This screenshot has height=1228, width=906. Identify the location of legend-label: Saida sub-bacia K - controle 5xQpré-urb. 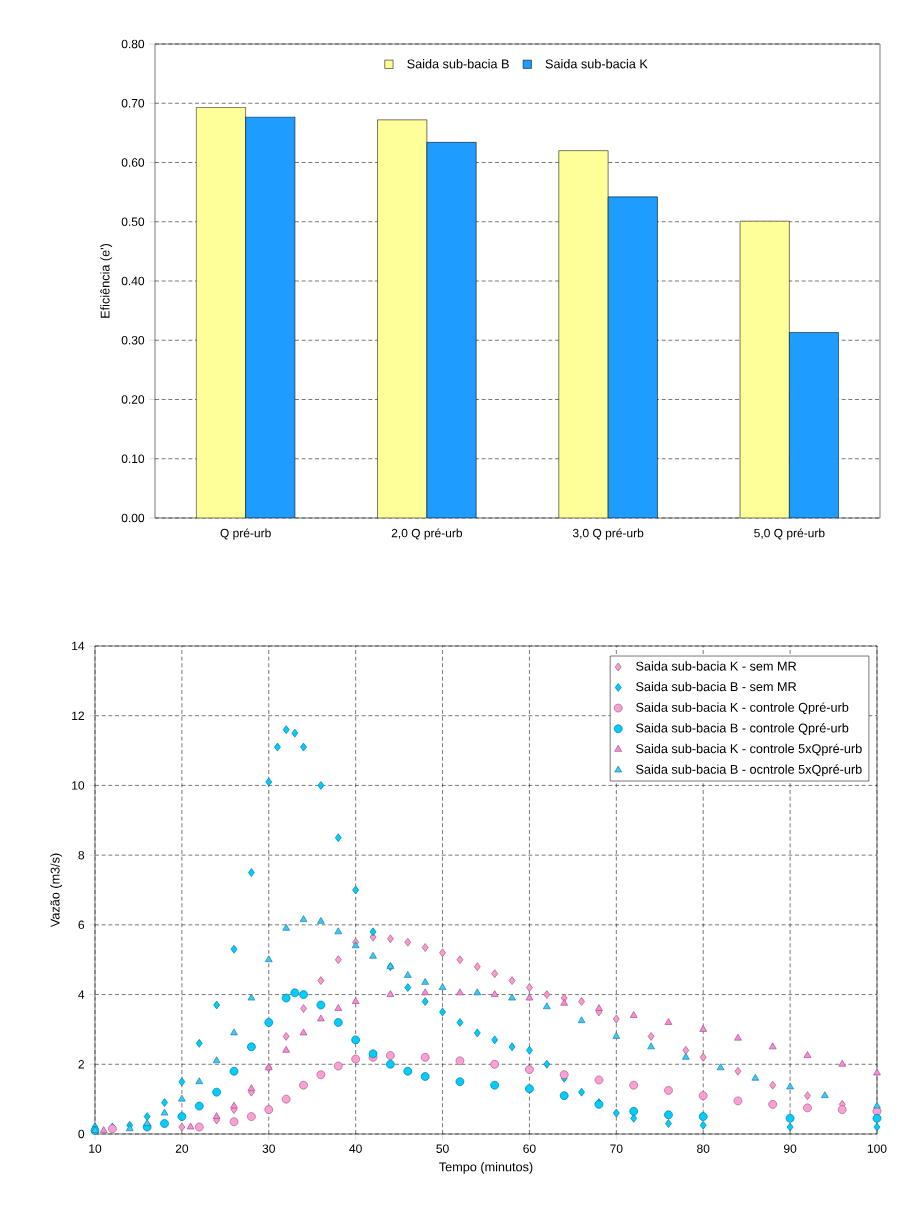
(749, 749).